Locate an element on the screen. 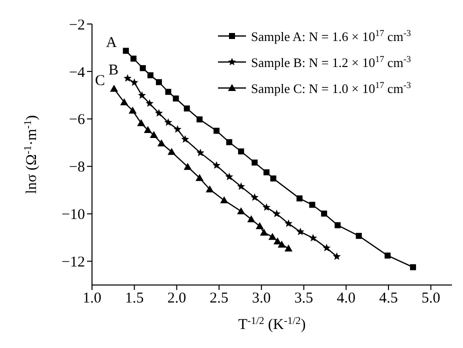  x-tick-label: 3.5 is located at coordinates (304, 298).